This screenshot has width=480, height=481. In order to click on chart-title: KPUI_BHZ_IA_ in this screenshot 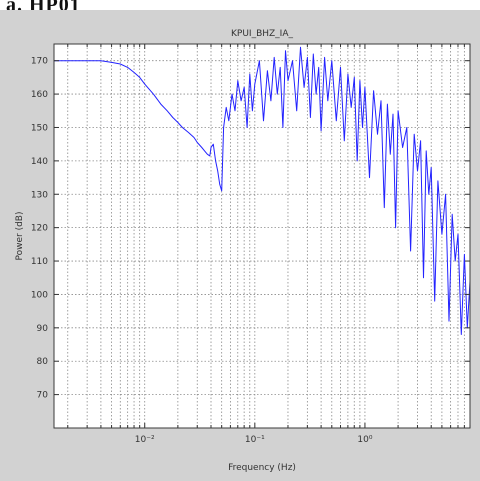, I will do `click(262, 34)`.